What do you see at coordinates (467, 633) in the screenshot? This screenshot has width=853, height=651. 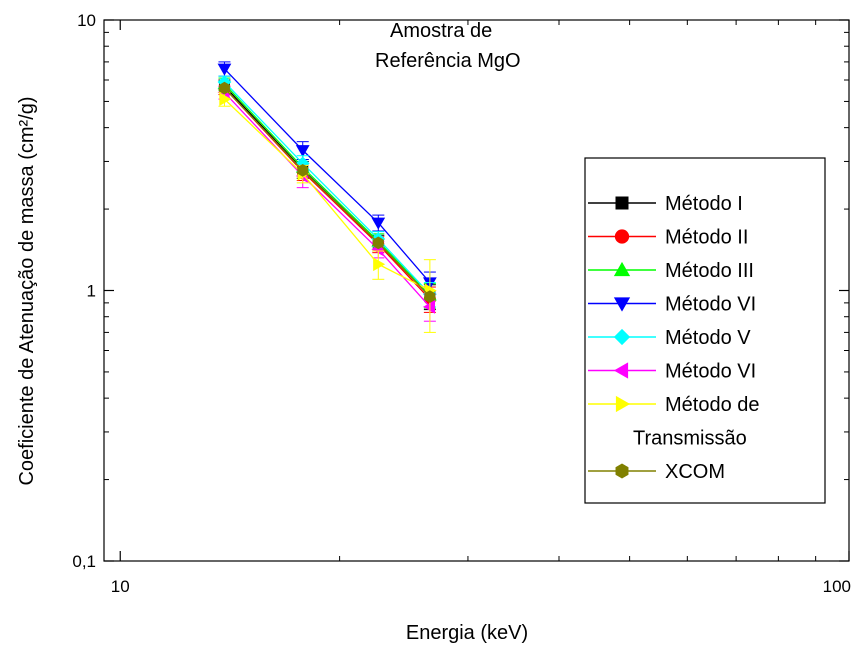 I see `x-axis-title: Energia (keV)` at bounding box center [467, 633].